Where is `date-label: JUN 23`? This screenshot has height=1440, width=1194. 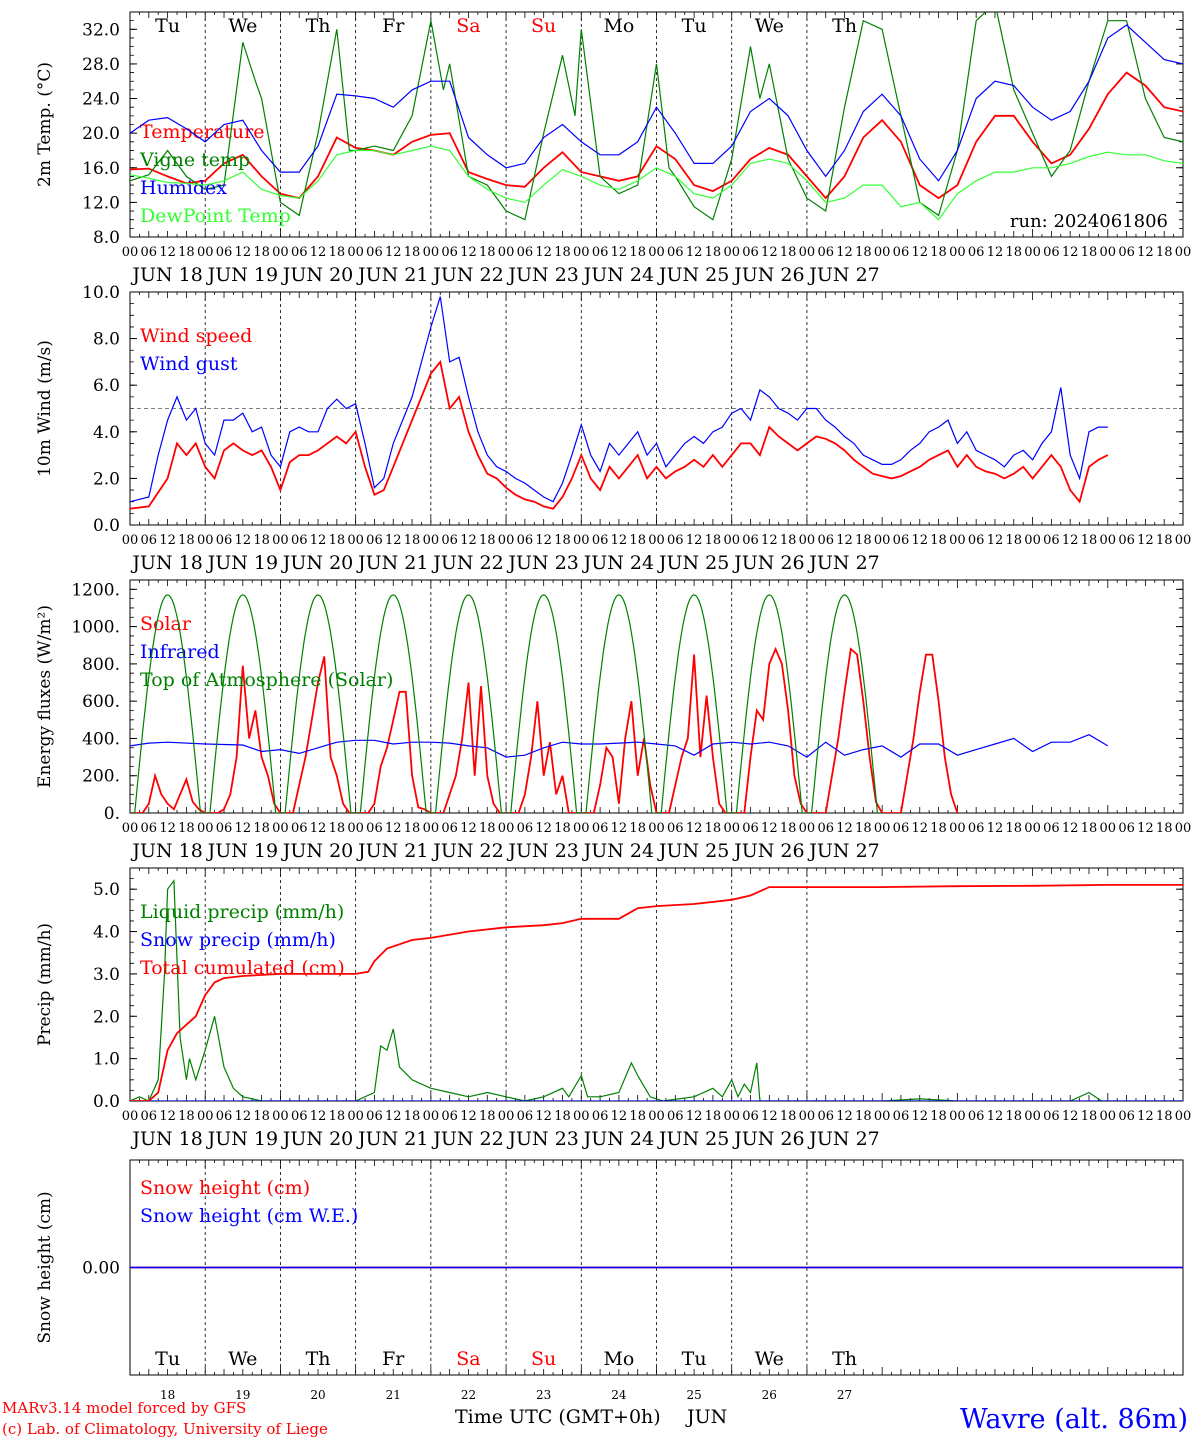 date-label: JUN 23 is located at coordinates (542, 275).